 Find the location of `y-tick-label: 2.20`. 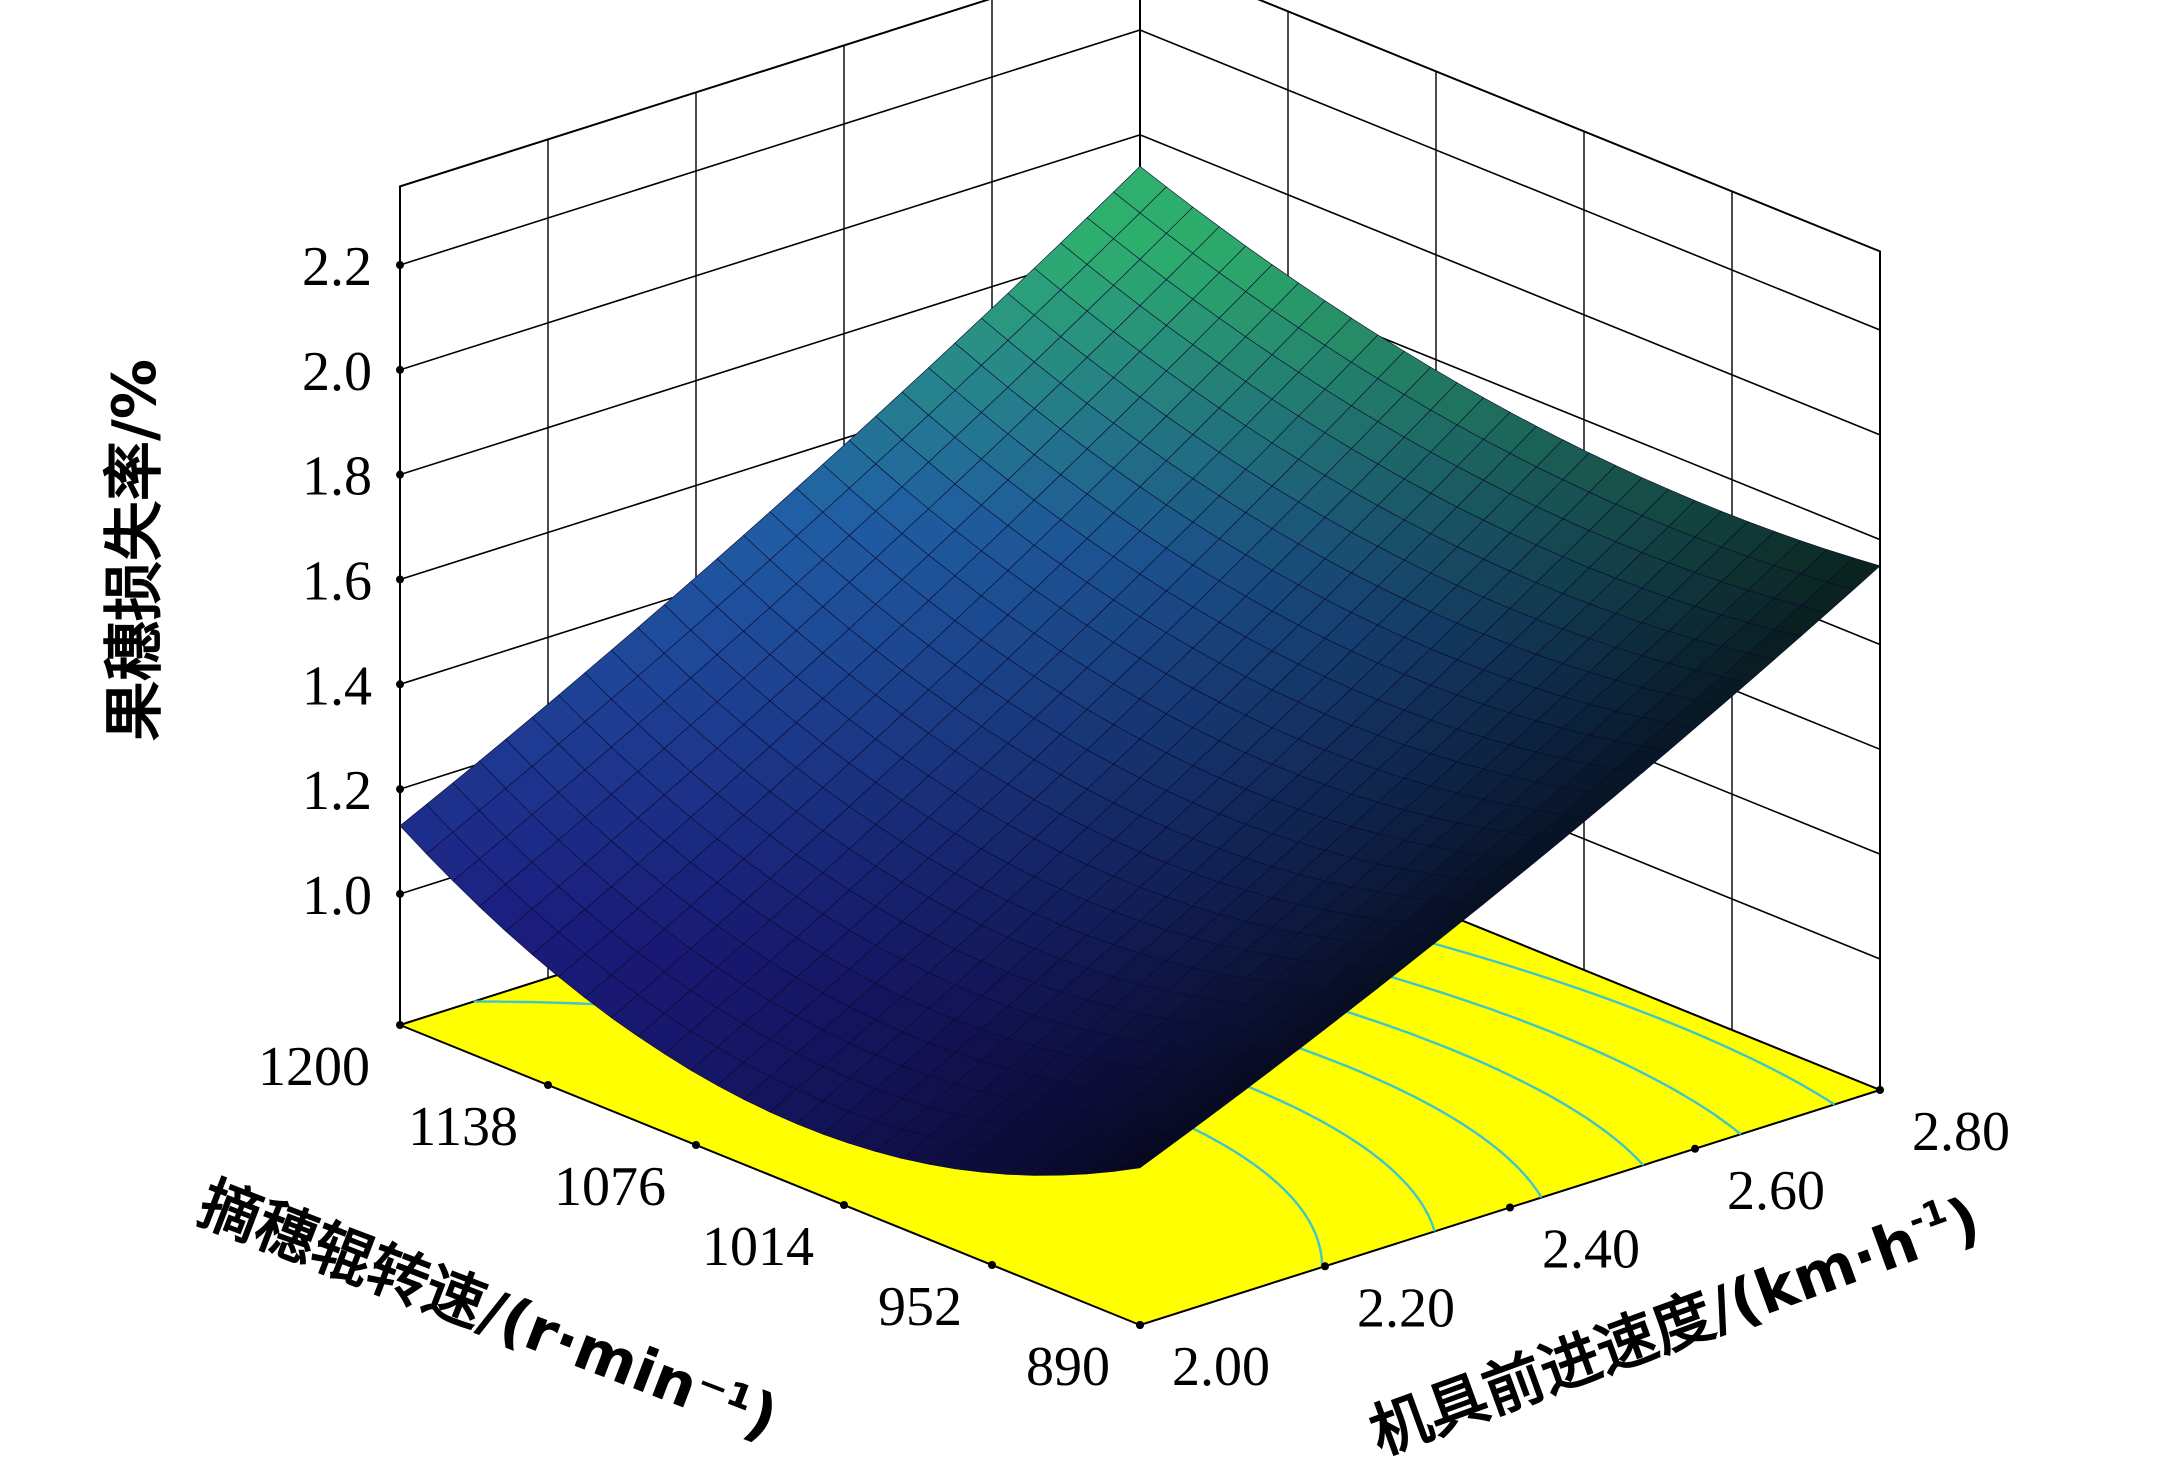

y-tick-label: 2.20 is located at coordinates (1406, 1308).